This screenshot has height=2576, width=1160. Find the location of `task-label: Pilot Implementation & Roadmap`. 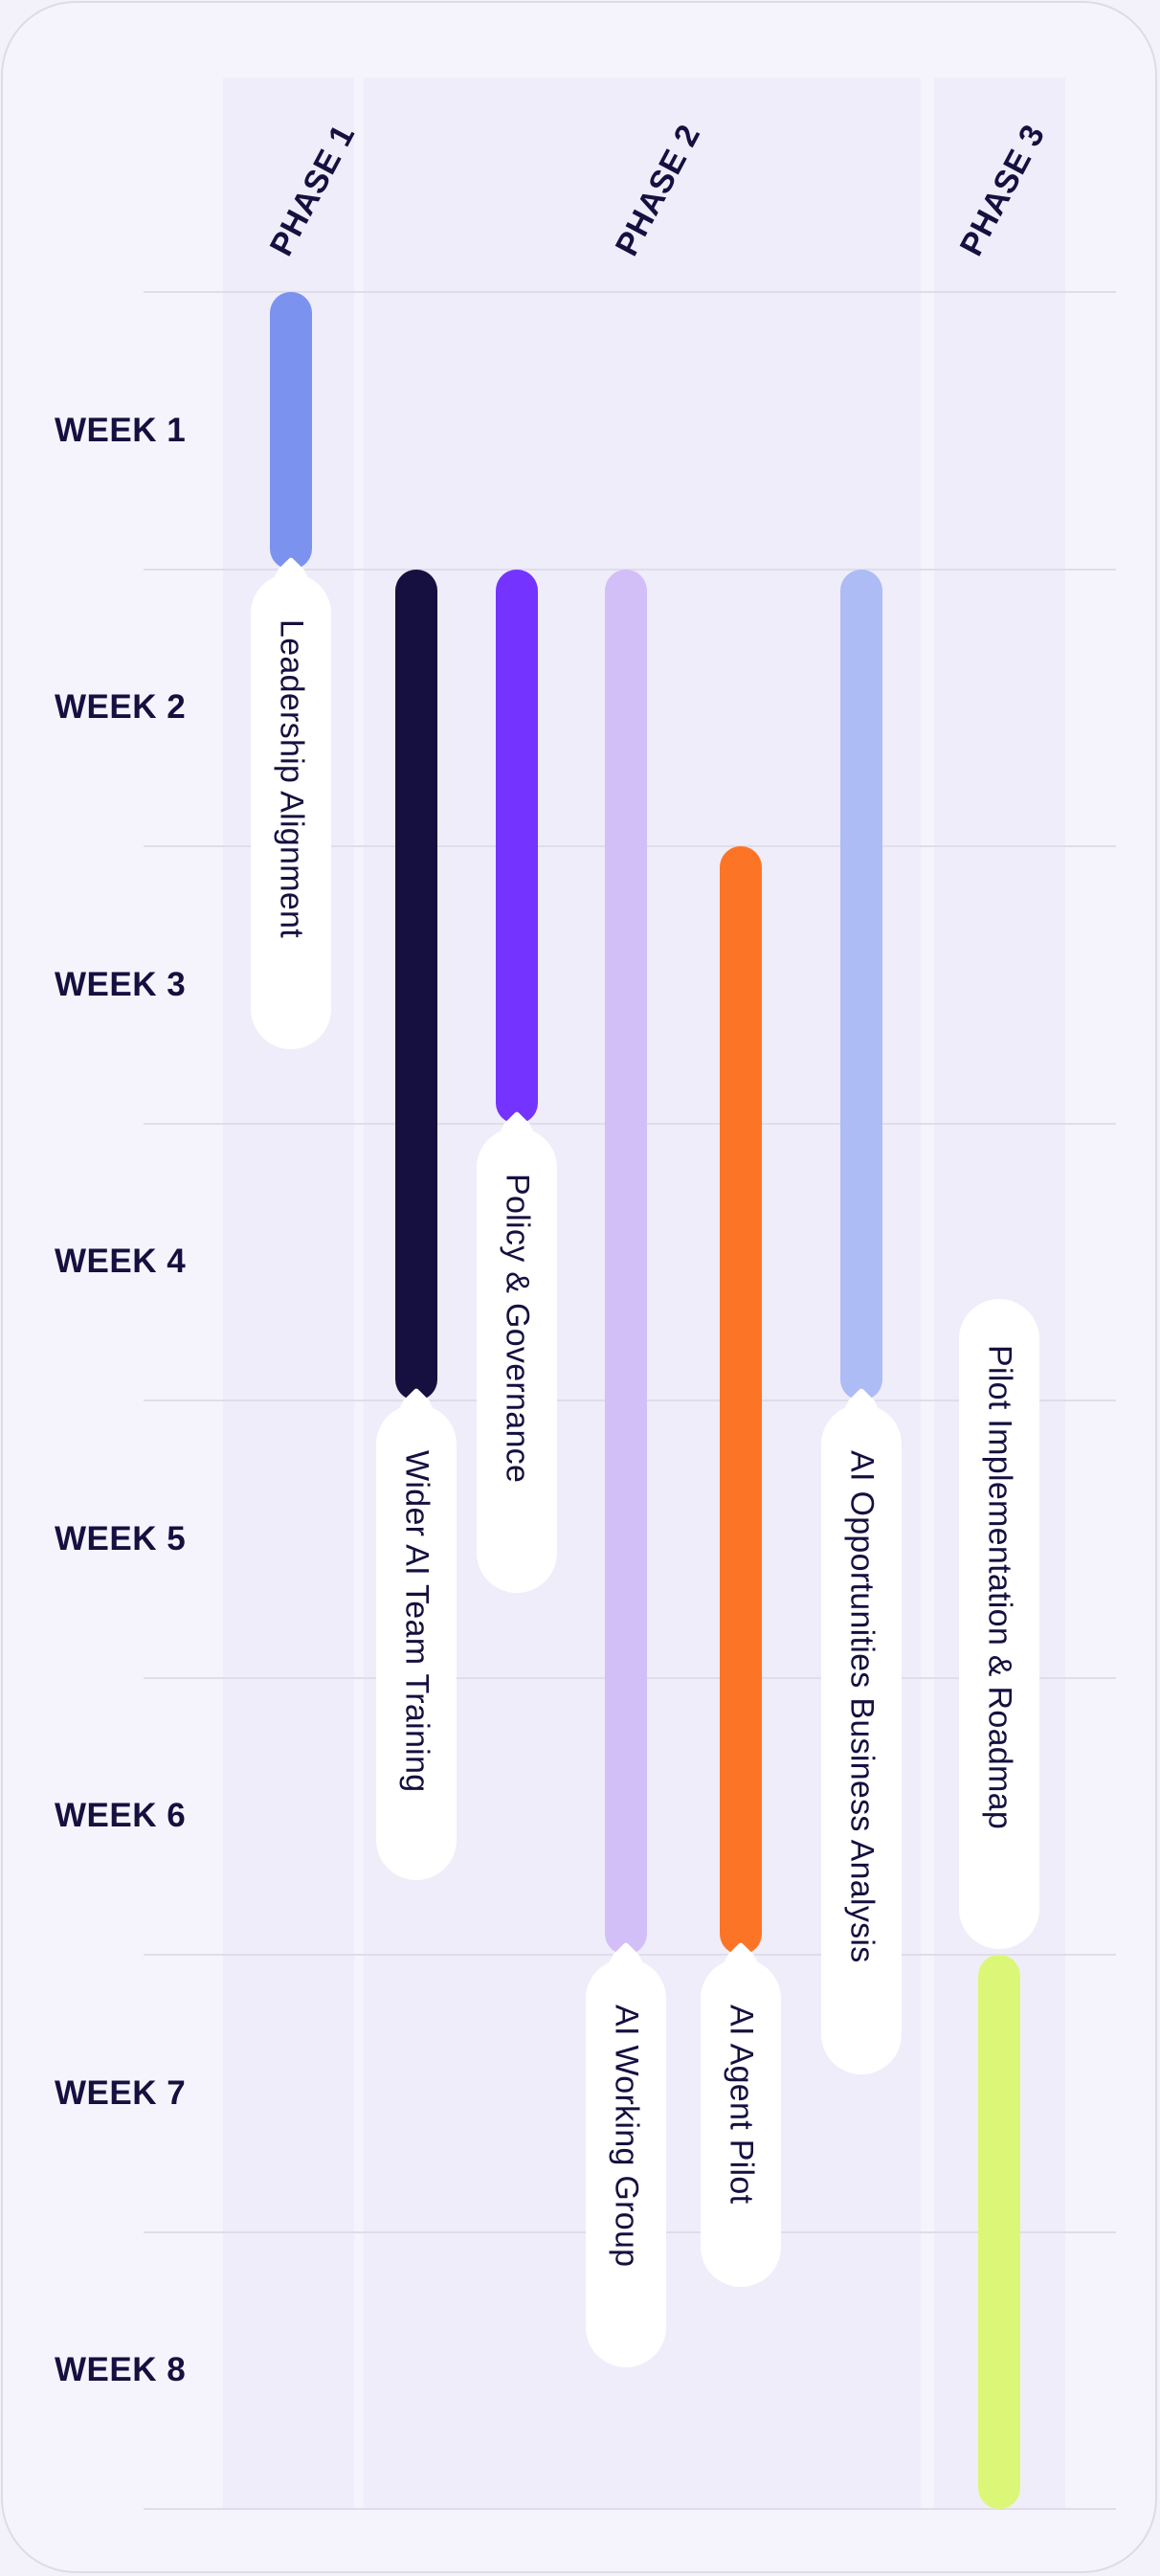

task-label: Pilot Implementation & Roadmap is located at coordinates (999, 1588).